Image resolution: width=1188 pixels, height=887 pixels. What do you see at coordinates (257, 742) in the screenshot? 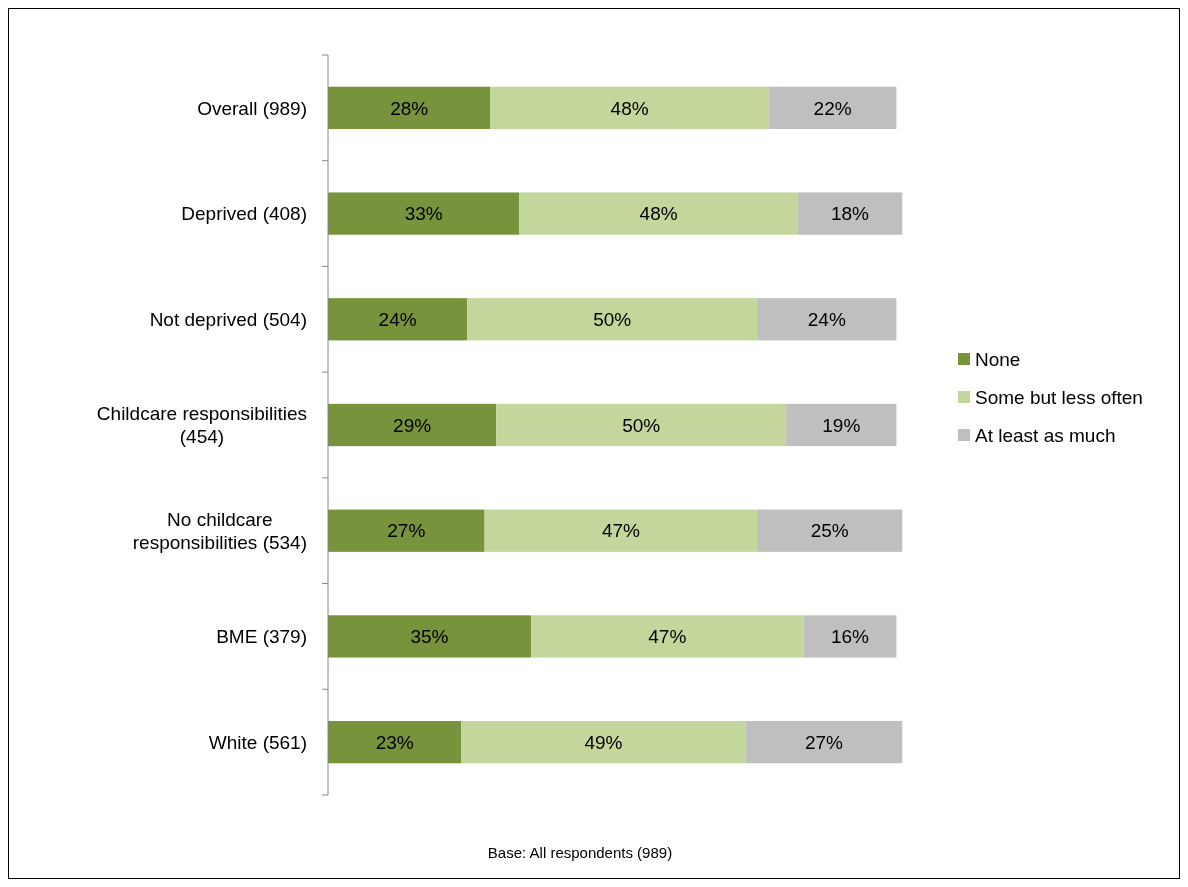
I see `y-tick-label: White (561)` at bounding box center [257, 742].